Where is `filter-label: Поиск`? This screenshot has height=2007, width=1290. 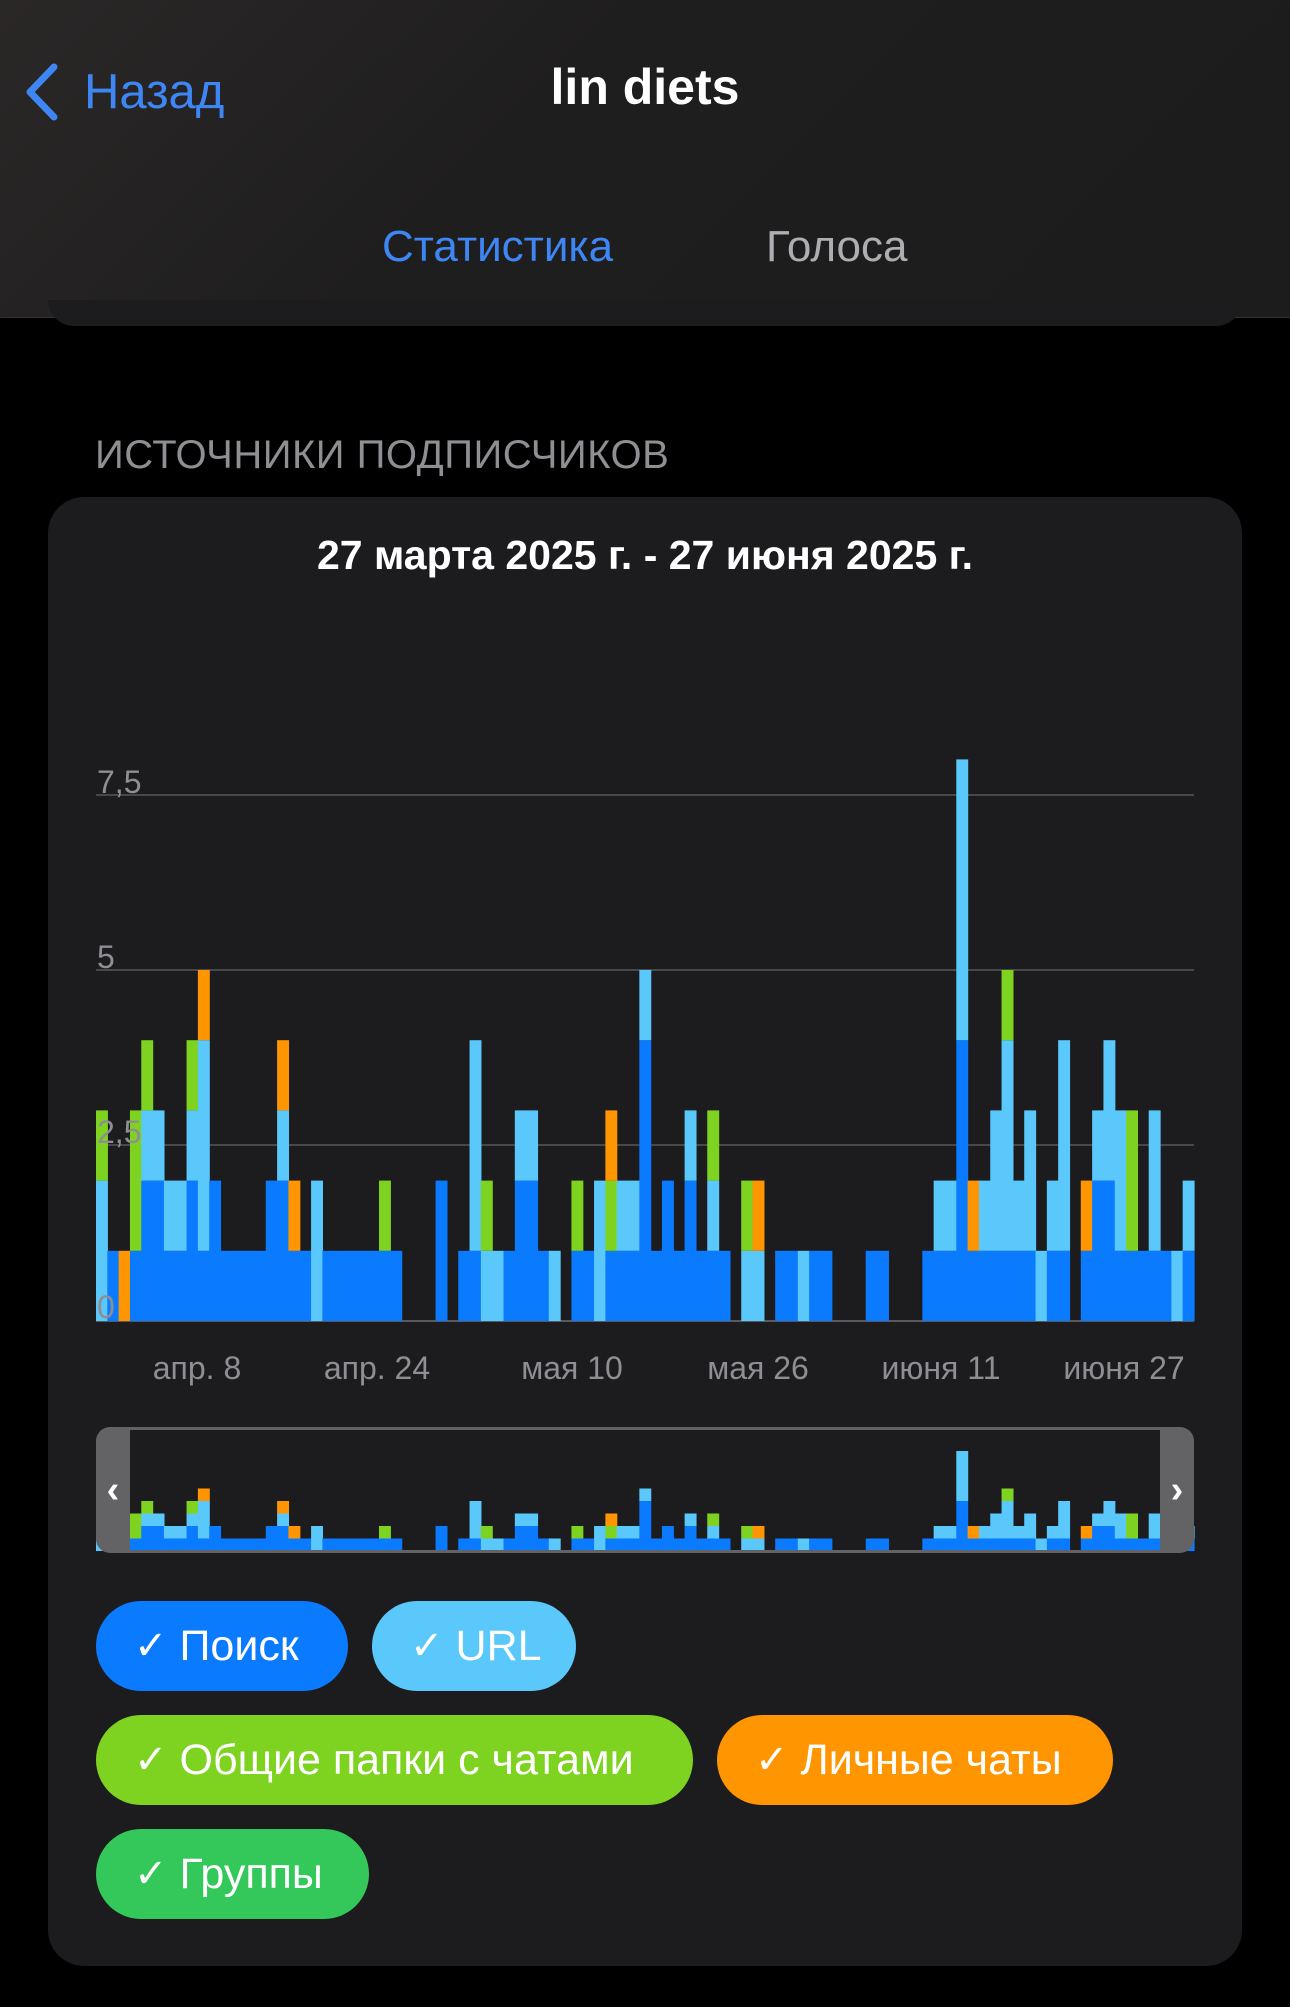 filter-label: Поиск is located at coordinates (239, 1645).